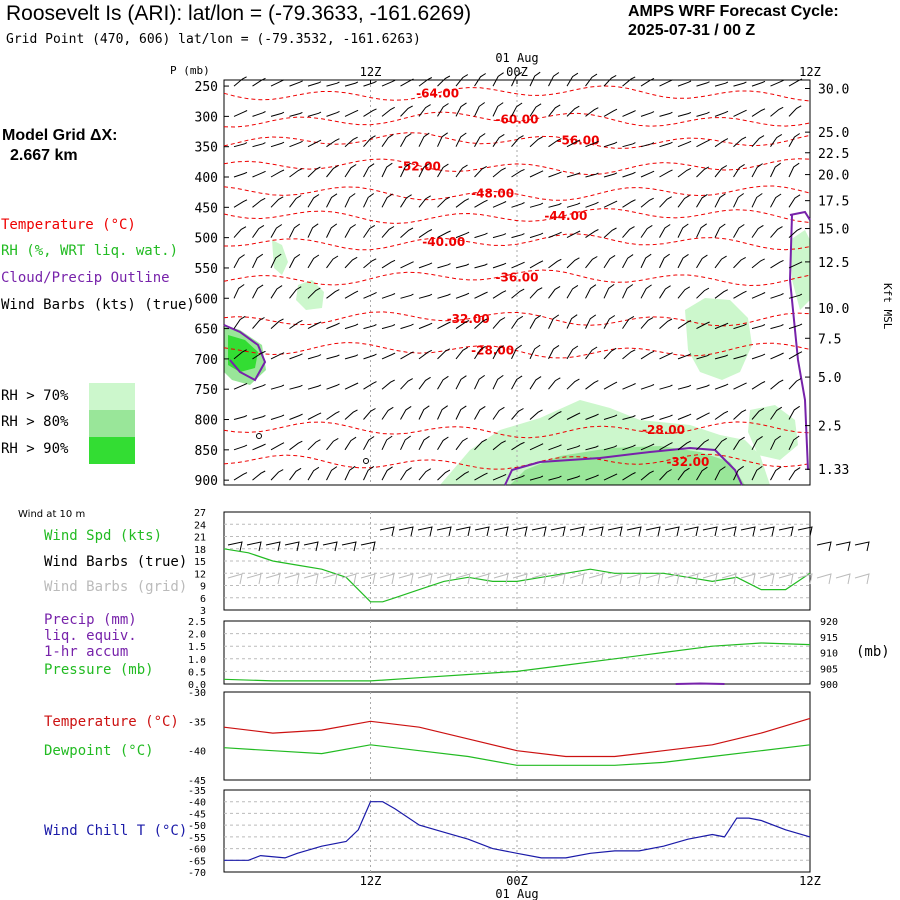 This screenshot has width=900, height=900. I want to click on wind-panel-ytick-label-0: 3, so click(203, 611).